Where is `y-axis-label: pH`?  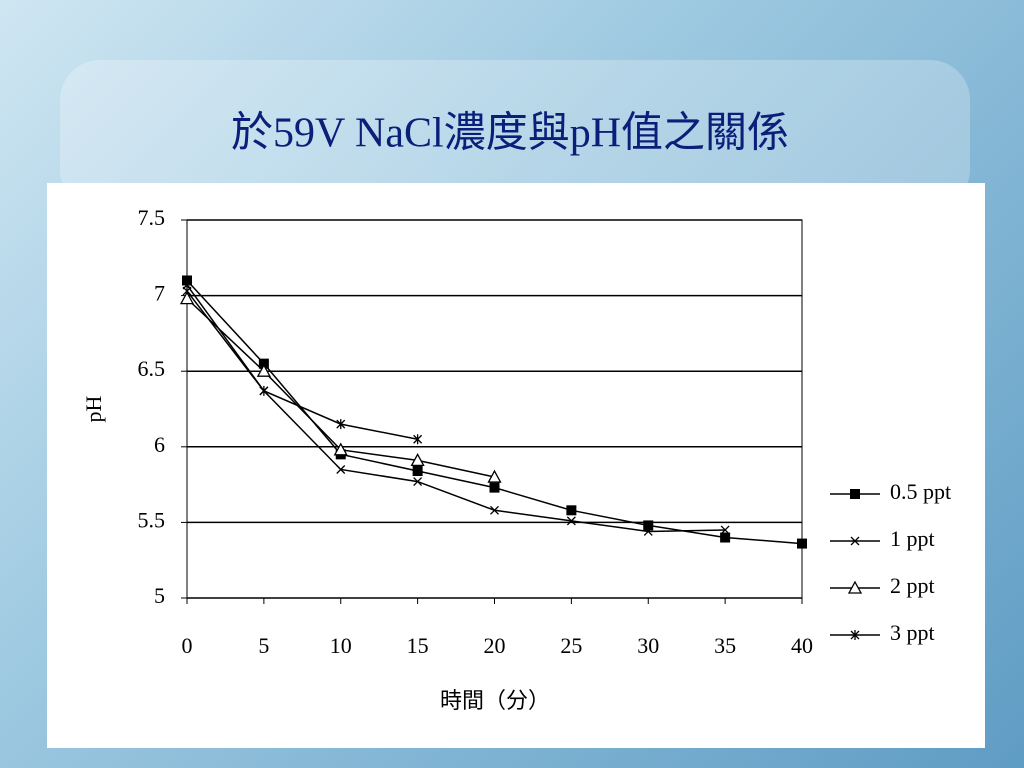
y-axis-label: pH is located at coordinates (93, 408).